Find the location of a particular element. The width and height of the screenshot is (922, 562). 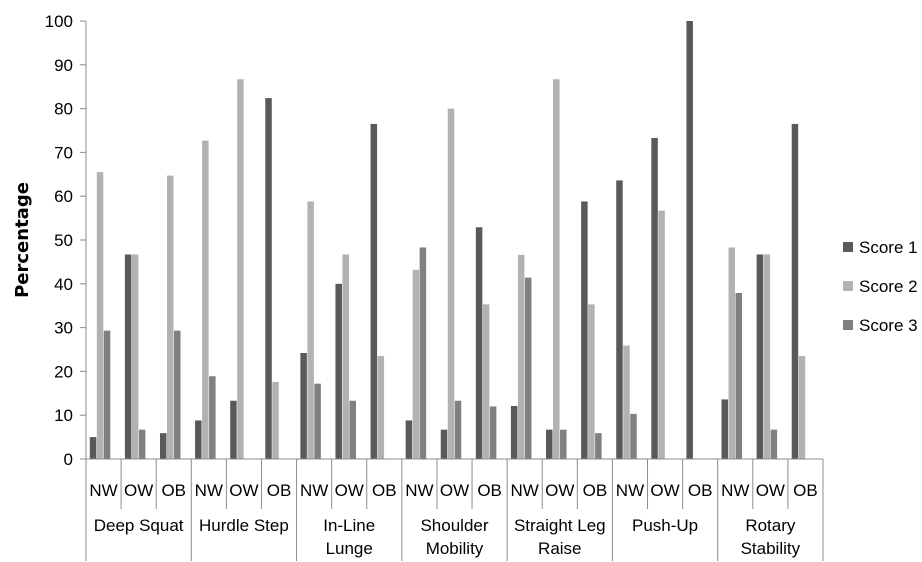

group-label: Shoulder is located at coordinates (454, 525).